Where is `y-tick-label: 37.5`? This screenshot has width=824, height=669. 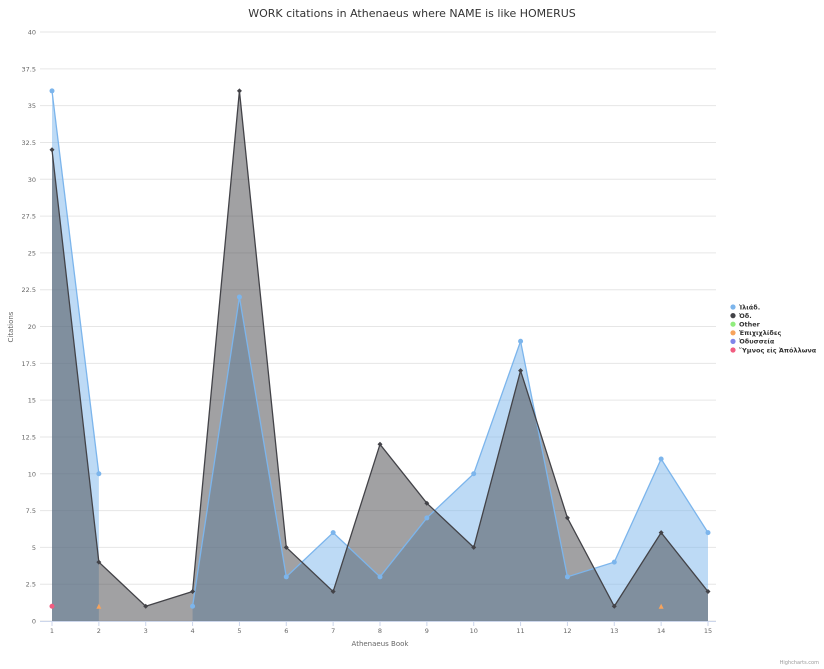 y-tick-label: 37.5 is located at coordinates (29, 69).